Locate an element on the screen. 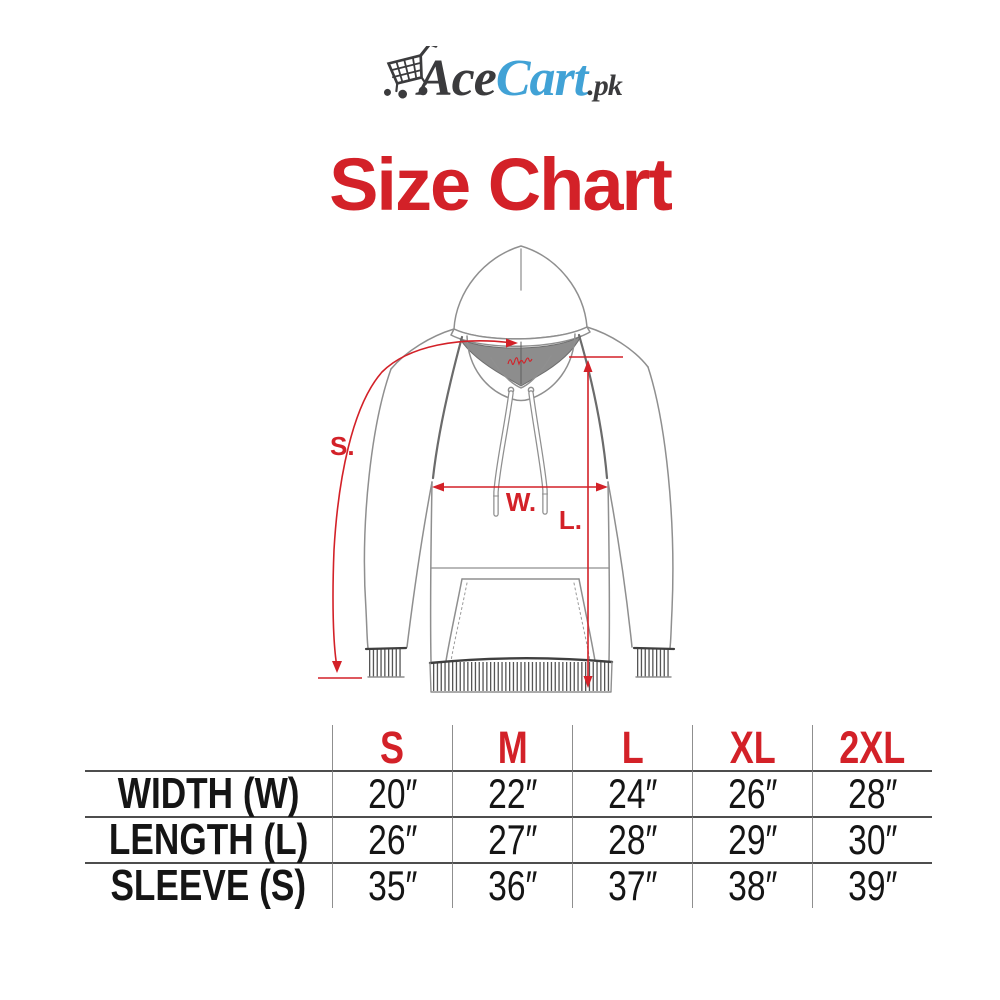 The width and height of the screenshot is (1000, 1000). width-l-value: 24″ is located at coordinates (632, 793).